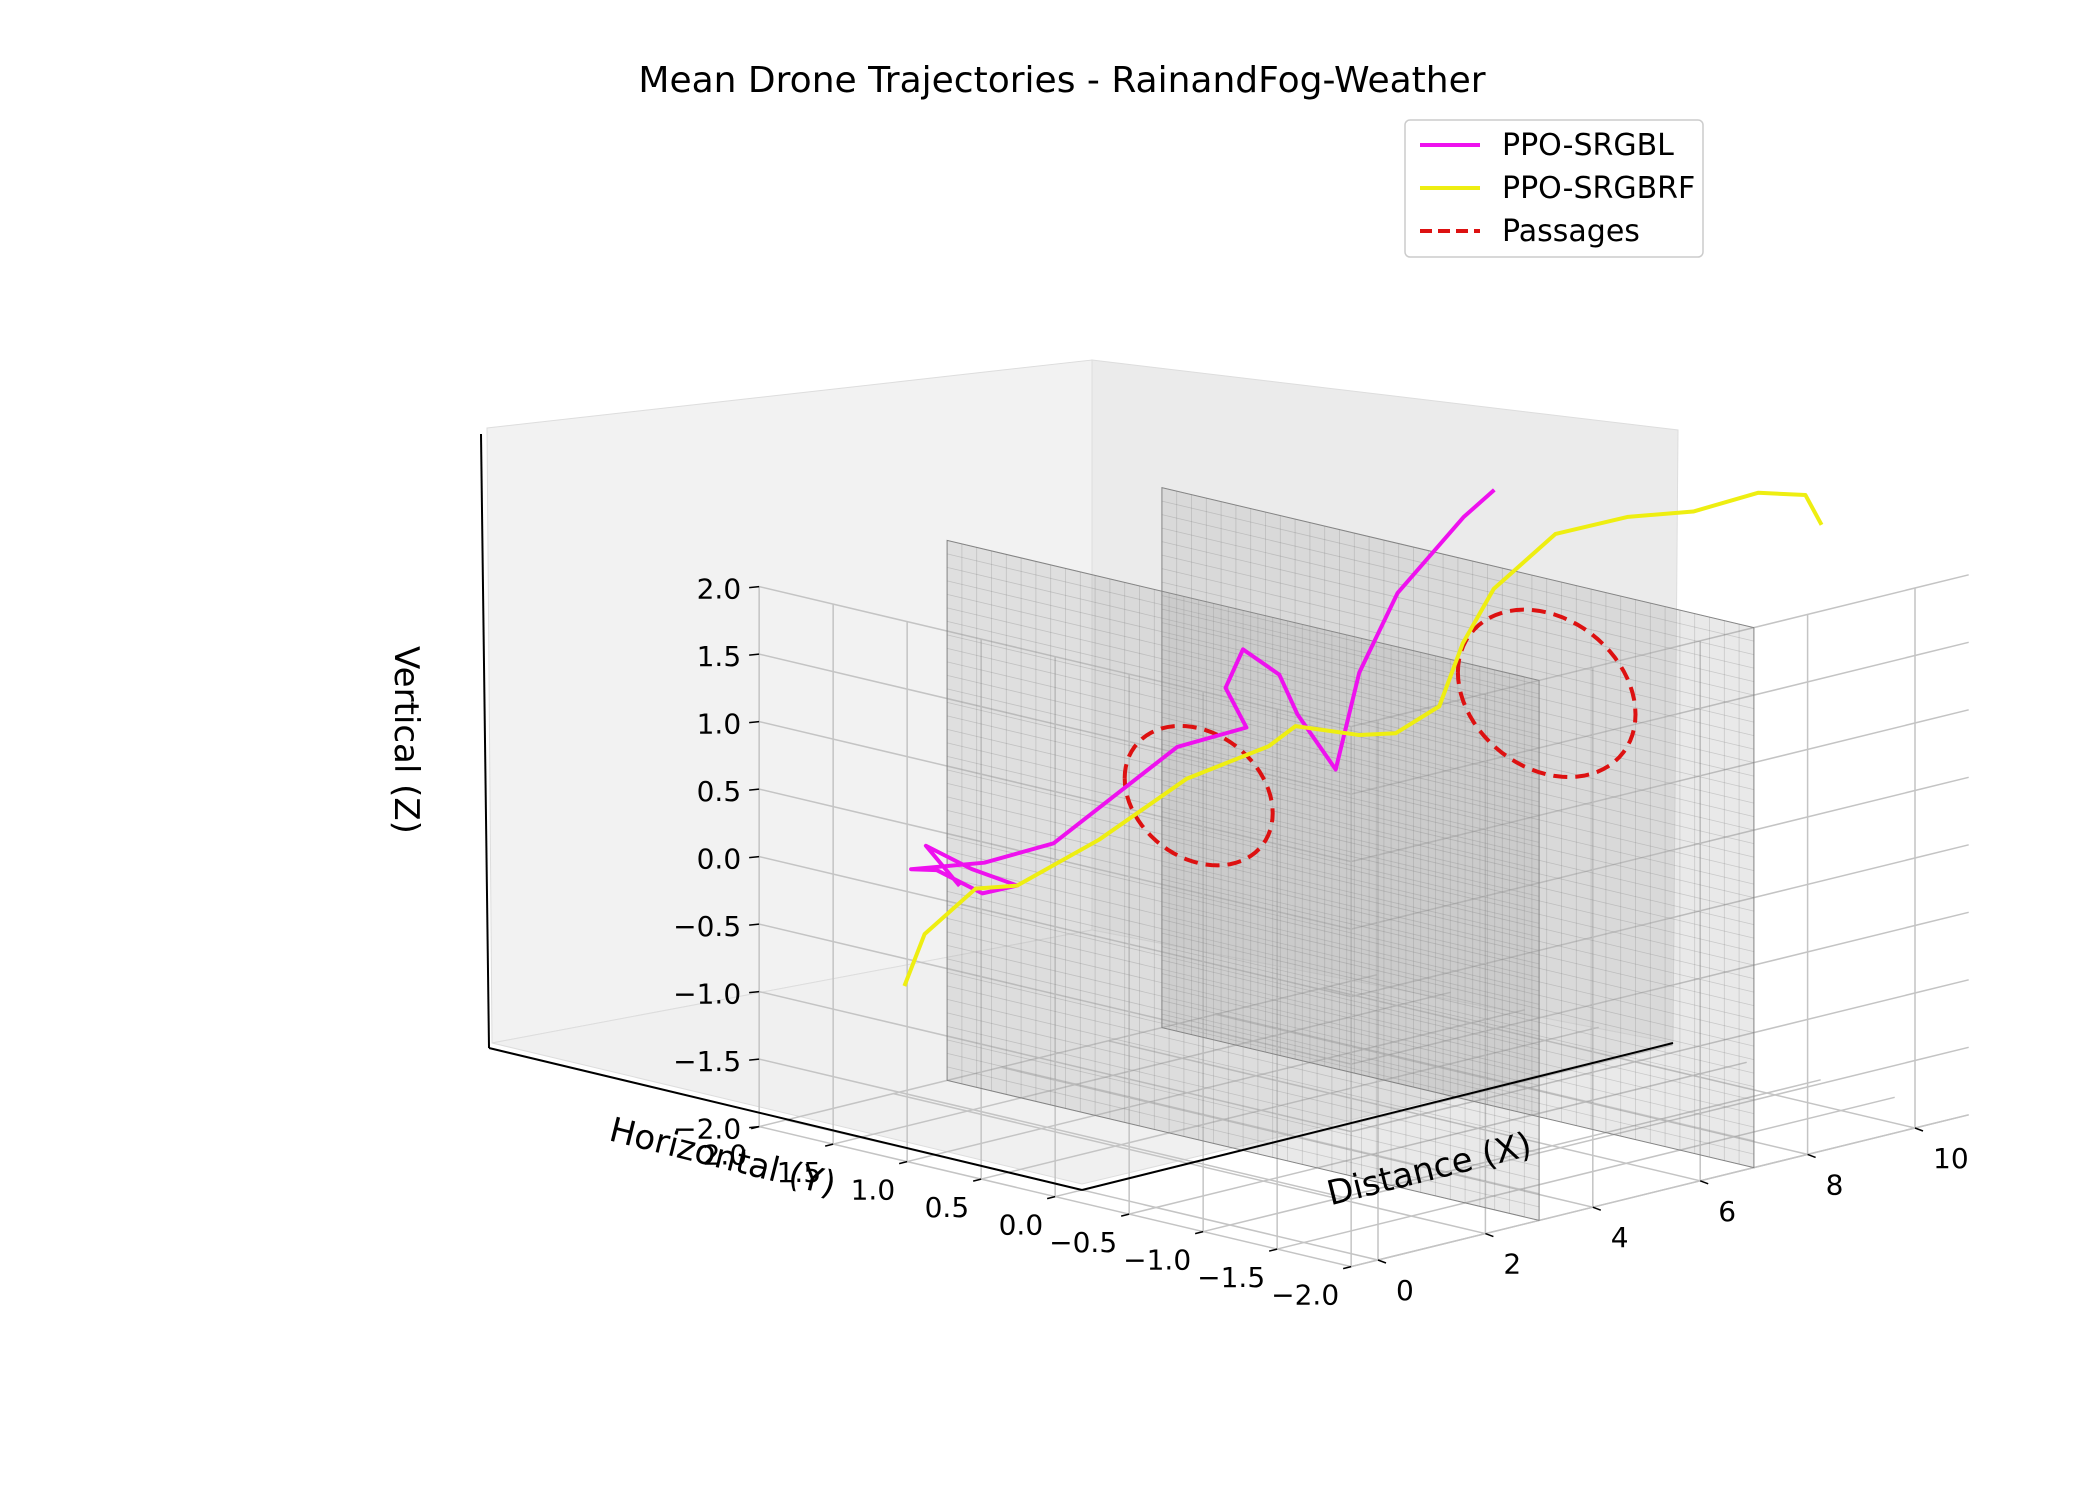 The width and height of the screenshot is (2100, 1500). What do you see at coordinates (1598, 188) in the screenshot?
I see `legend-label-srgbrf: PPO-SRGBRF` at bounding box center [1598, 188].